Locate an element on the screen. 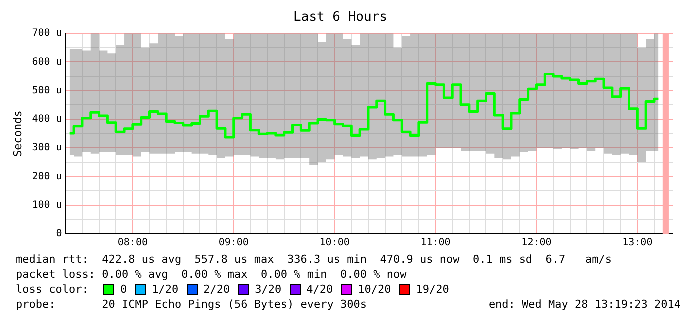  text: end: Wed May 28 13:19:23 2014 is located at coordinates (584, 304).